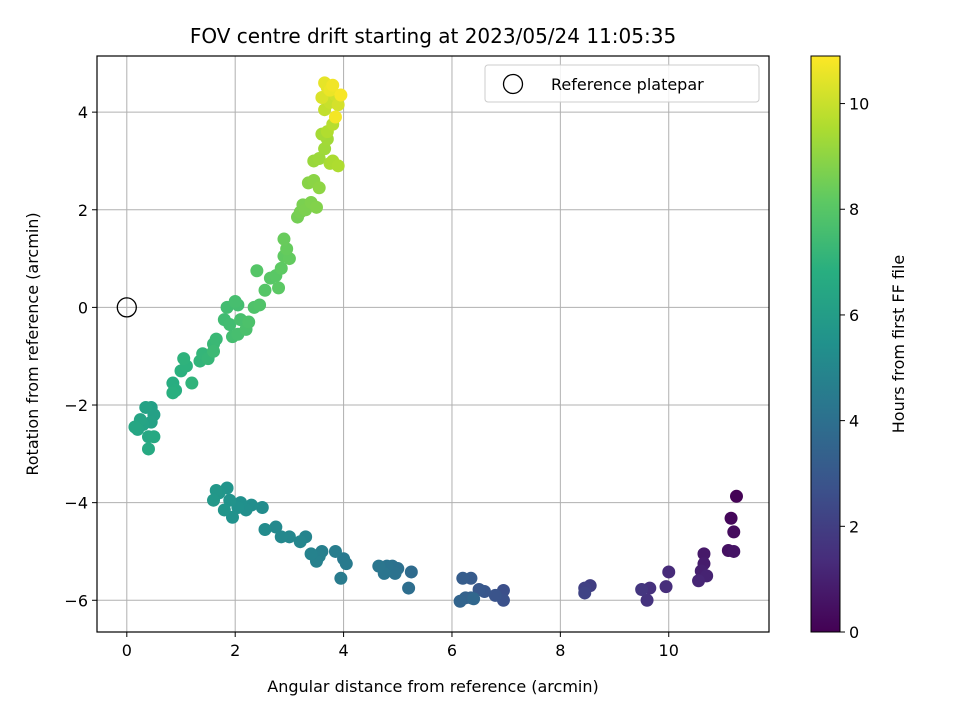 This screenshot has height=720, width=960. I want to click on x-tick-label: 8, so click(560, 650).